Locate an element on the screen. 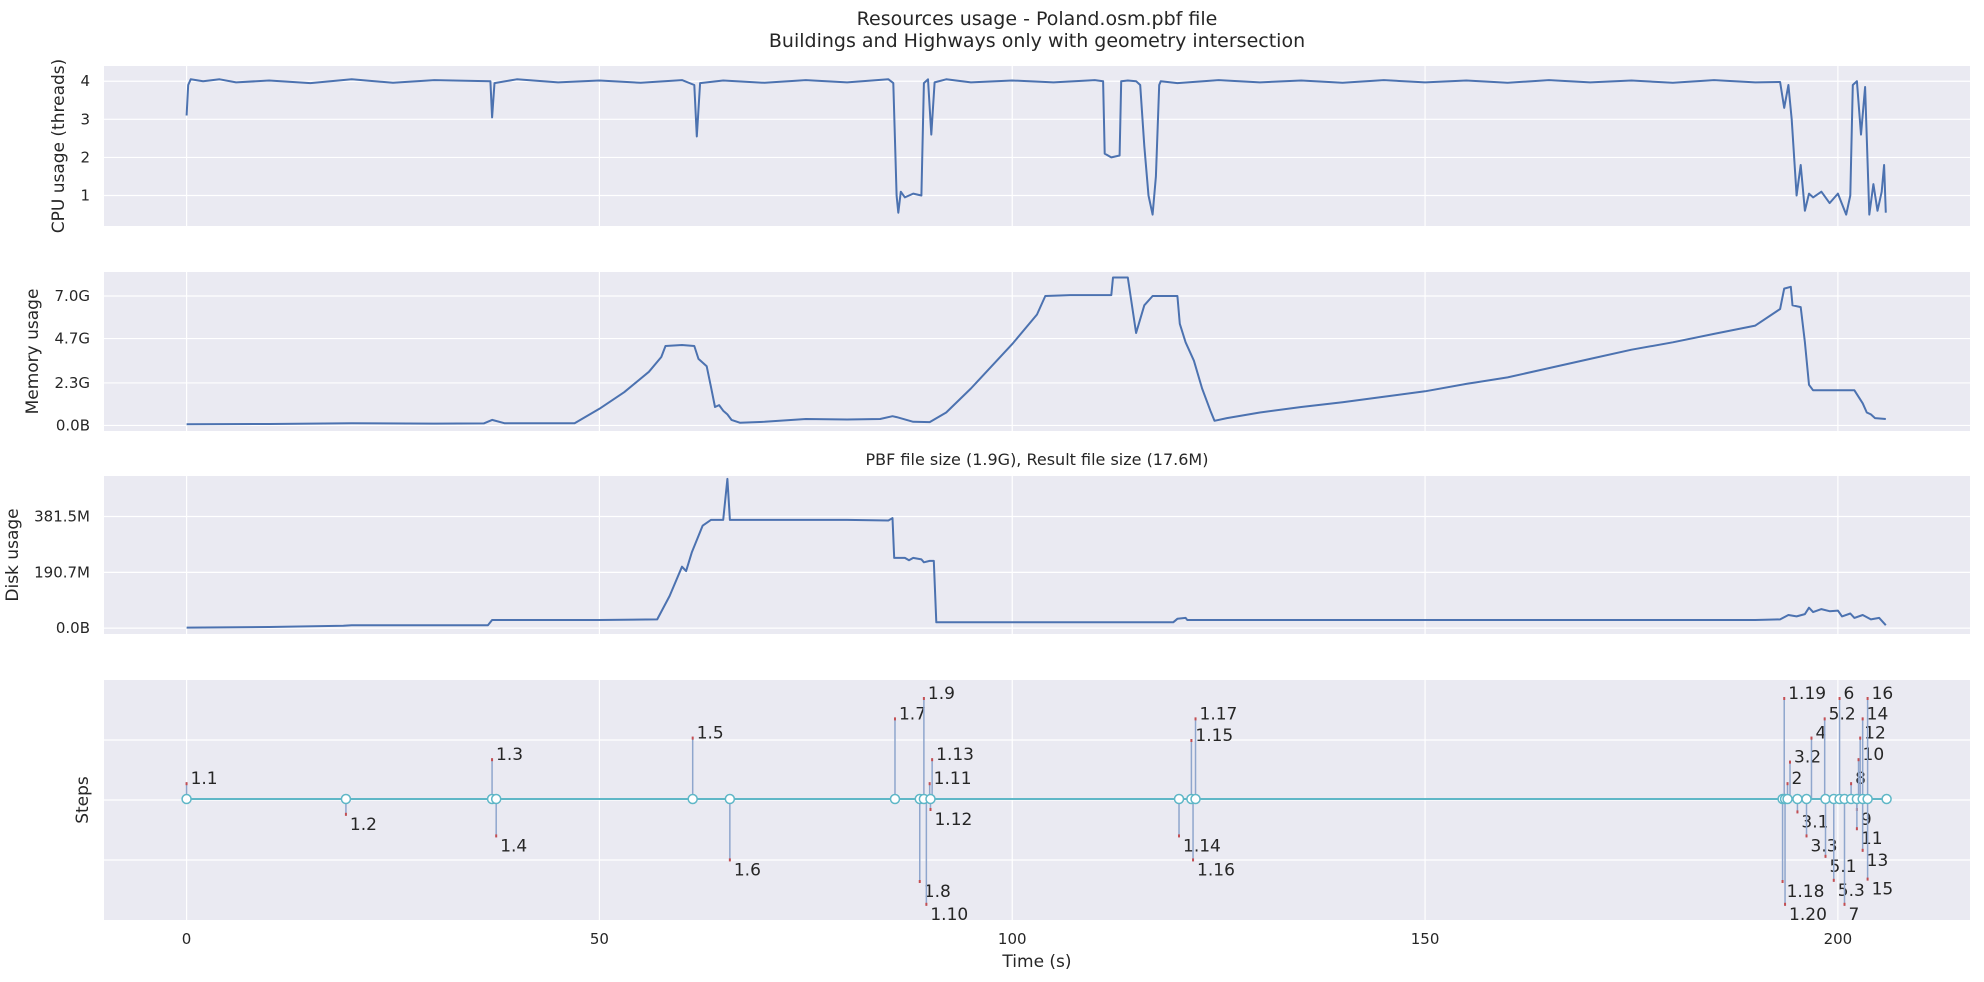 The image size is (1984, 982). disk-ytick-label: 190.7M is located at coordinates (62, 572).